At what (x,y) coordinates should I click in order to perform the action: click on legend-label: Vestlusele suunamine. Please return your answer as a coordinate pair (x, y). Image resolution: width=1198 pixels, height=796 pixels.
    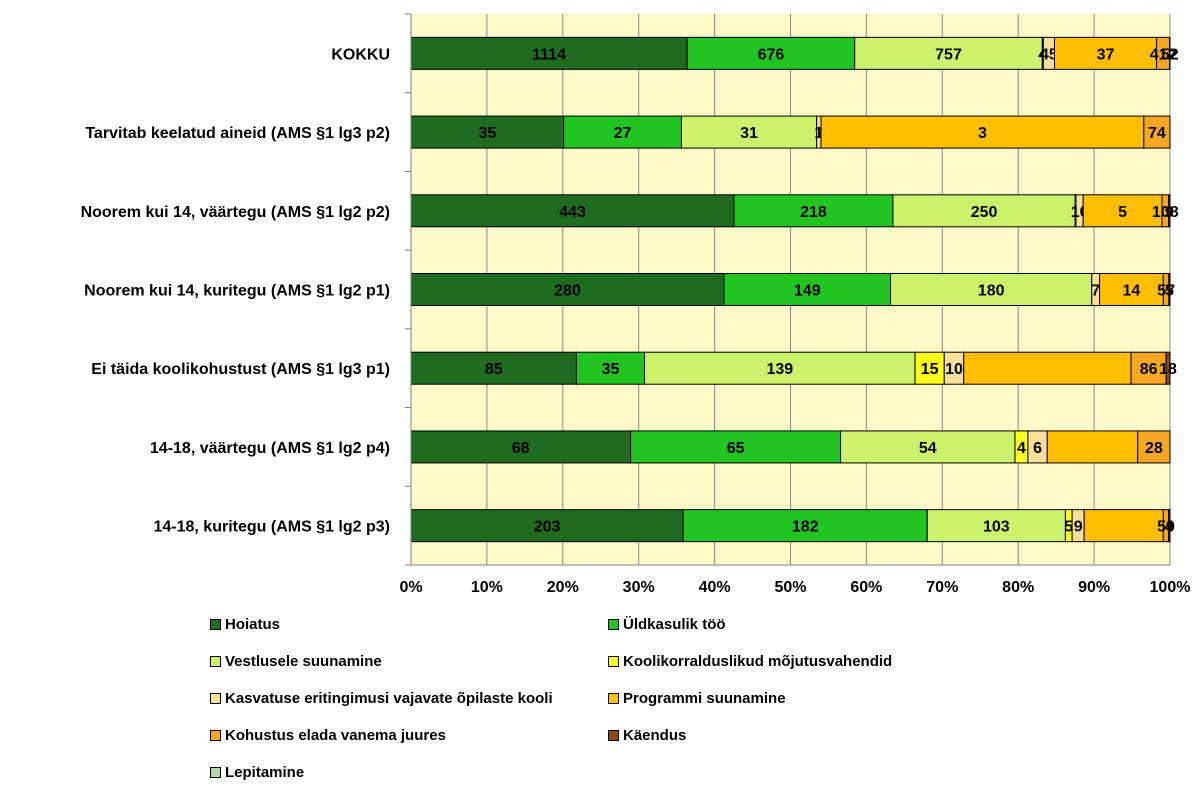
    Looking at the image, I should click on (303, 661).